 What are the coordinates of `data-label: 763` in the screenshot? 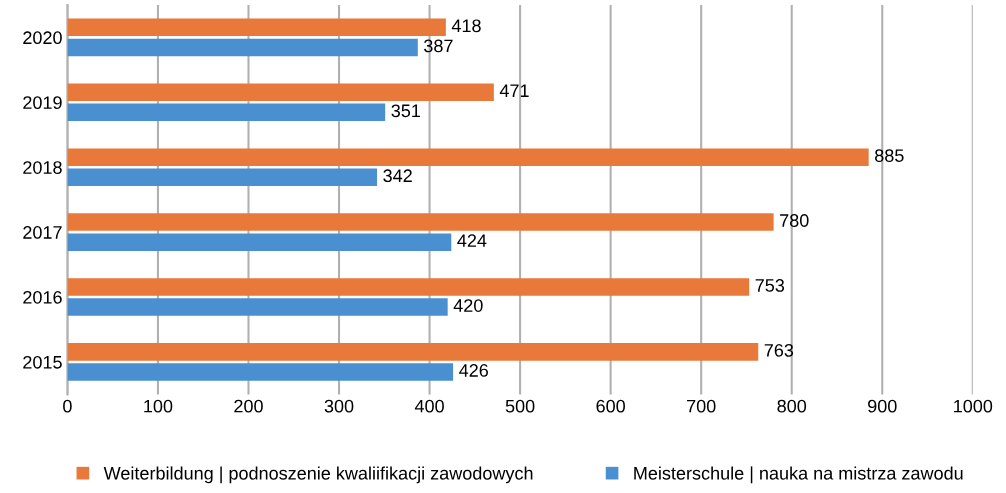 It's located at (779, 350).